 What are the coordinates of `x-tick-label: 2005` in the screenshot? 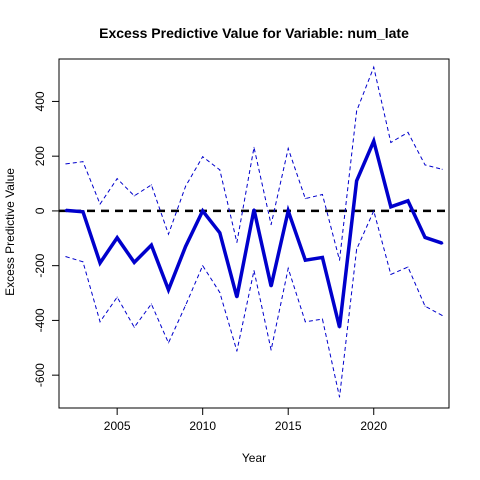 It's located at (117, 426).